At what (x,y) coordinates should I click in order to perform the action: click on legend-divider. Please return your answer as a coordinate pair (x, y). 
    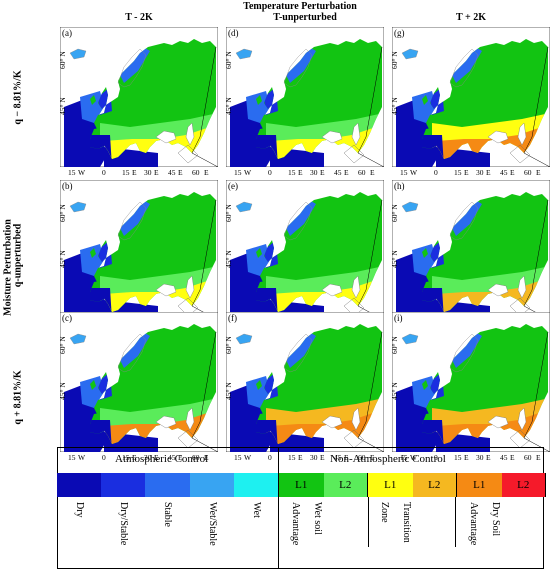
    Looking at the image, I should click on (278, 507).